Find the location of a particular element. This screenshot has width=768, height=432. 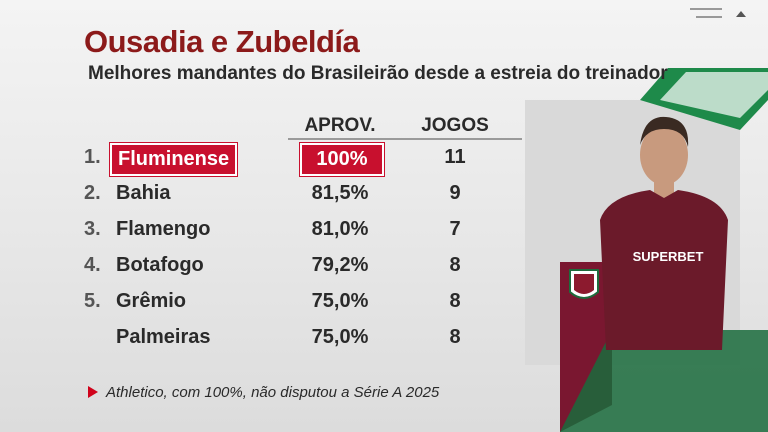

table-row: 4. Botafogo 79,2% 8 is located at coordinates (270, 265).